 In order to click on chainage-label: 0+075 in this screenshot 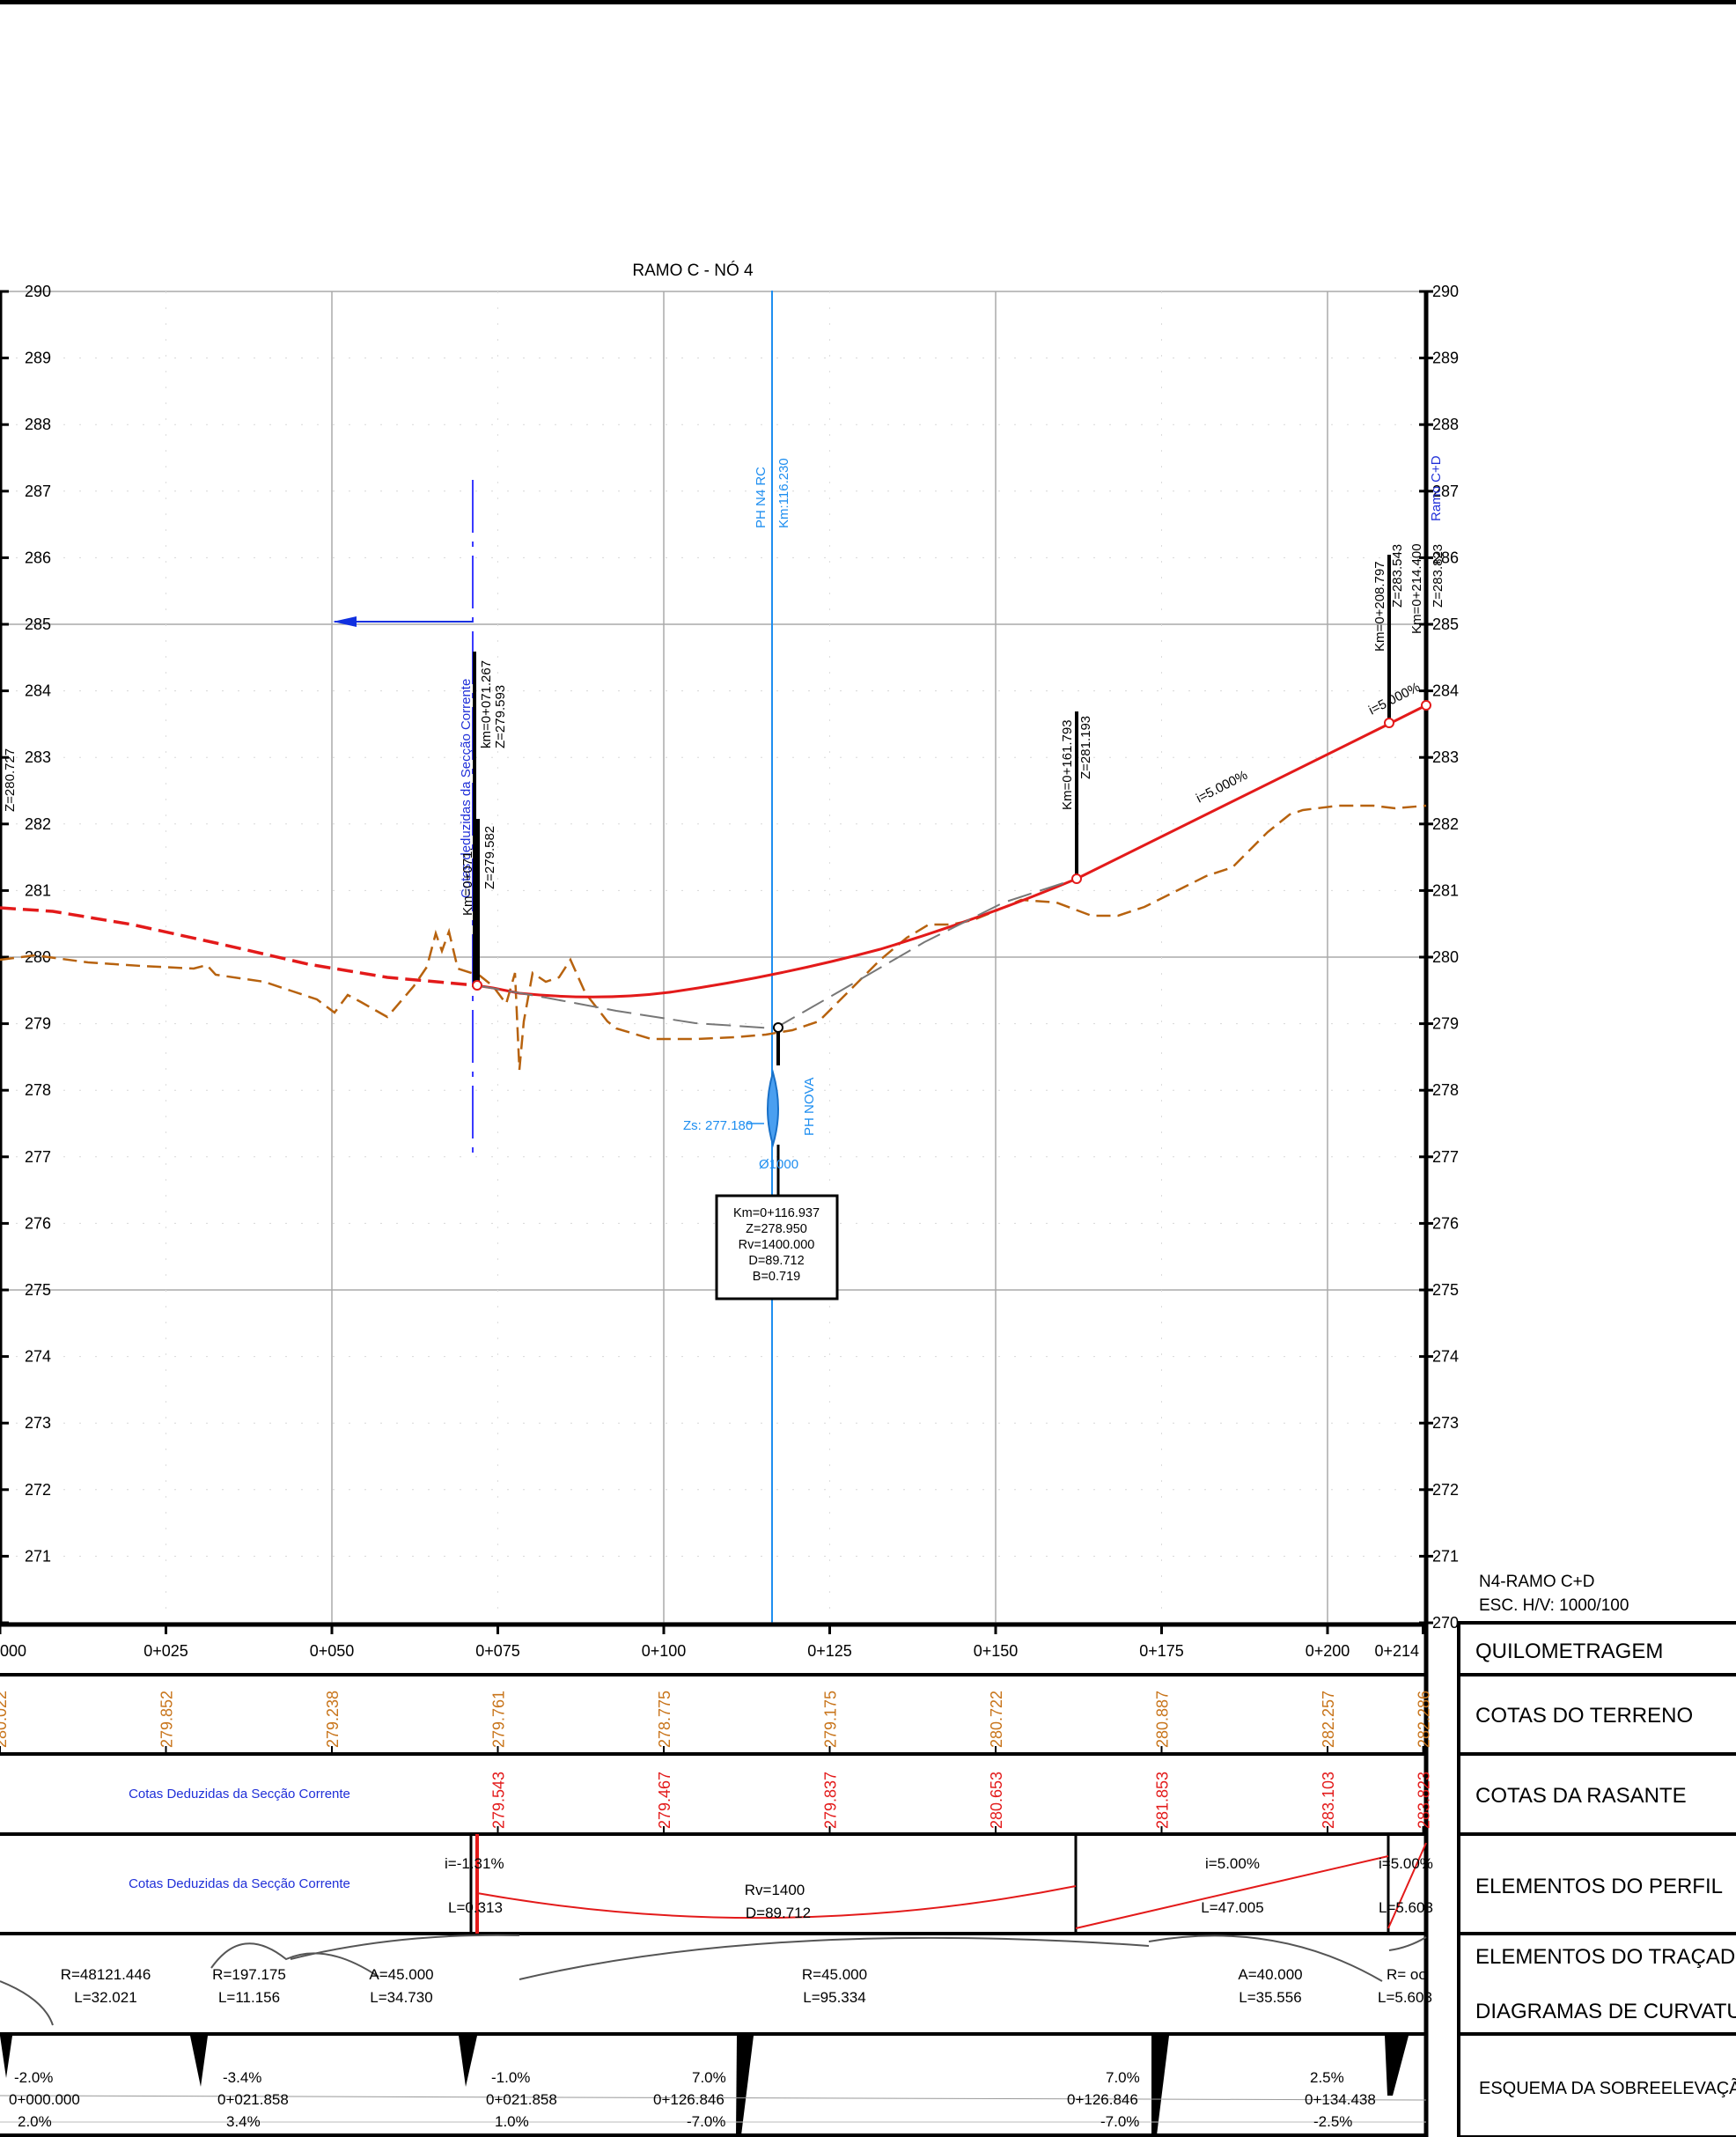, I will do `click(497, 1651)`.